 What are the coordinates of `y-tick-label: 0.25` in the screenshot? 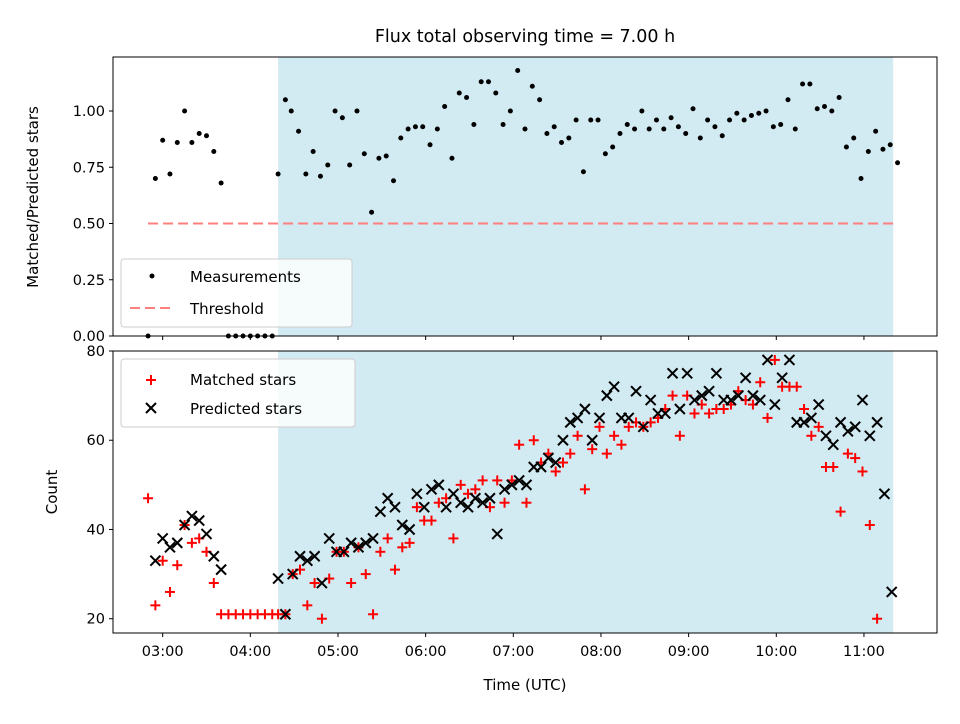 It's located at (89, 281).